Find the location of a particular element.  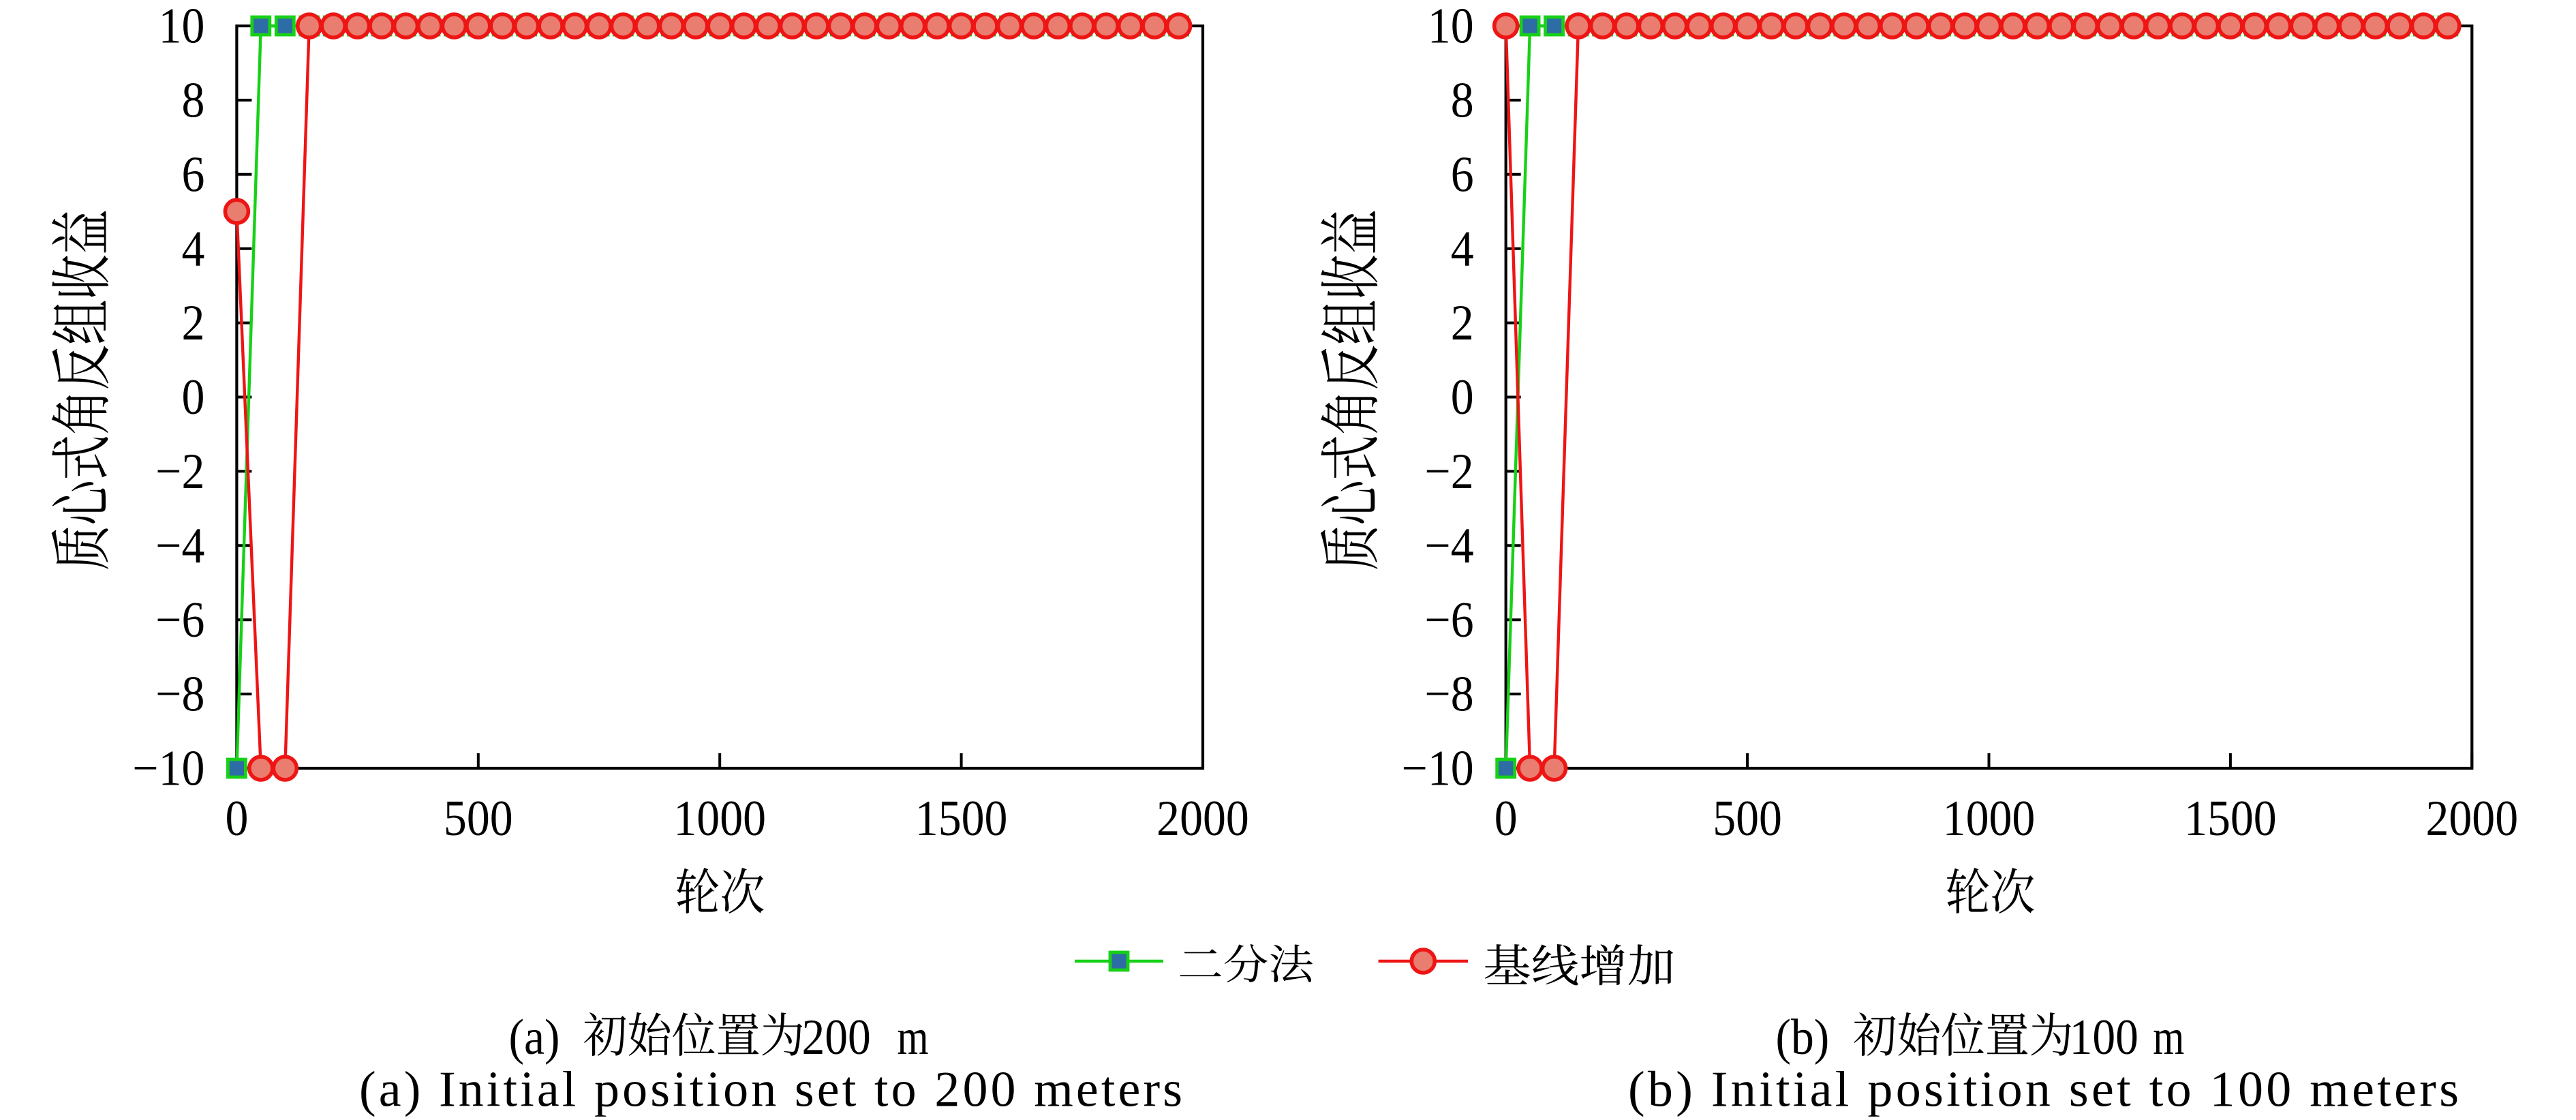

svg-text:(b) Initial position set to 10: (b) Initial position set to 100 meters is located at coordinates (2044, 1089).